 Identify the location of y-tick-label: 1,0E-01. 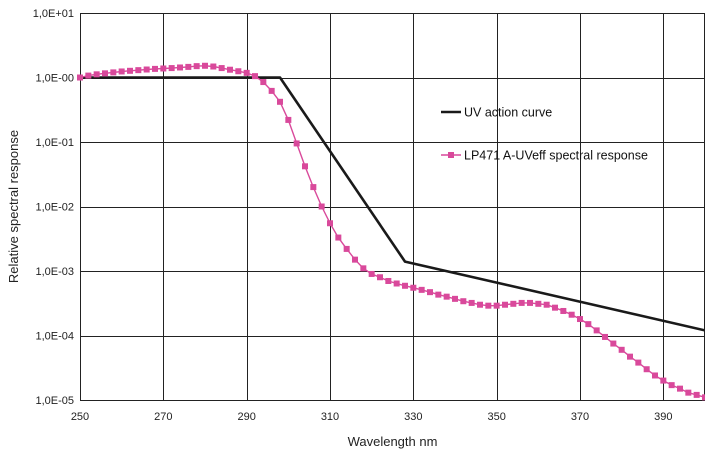
(54, 143).